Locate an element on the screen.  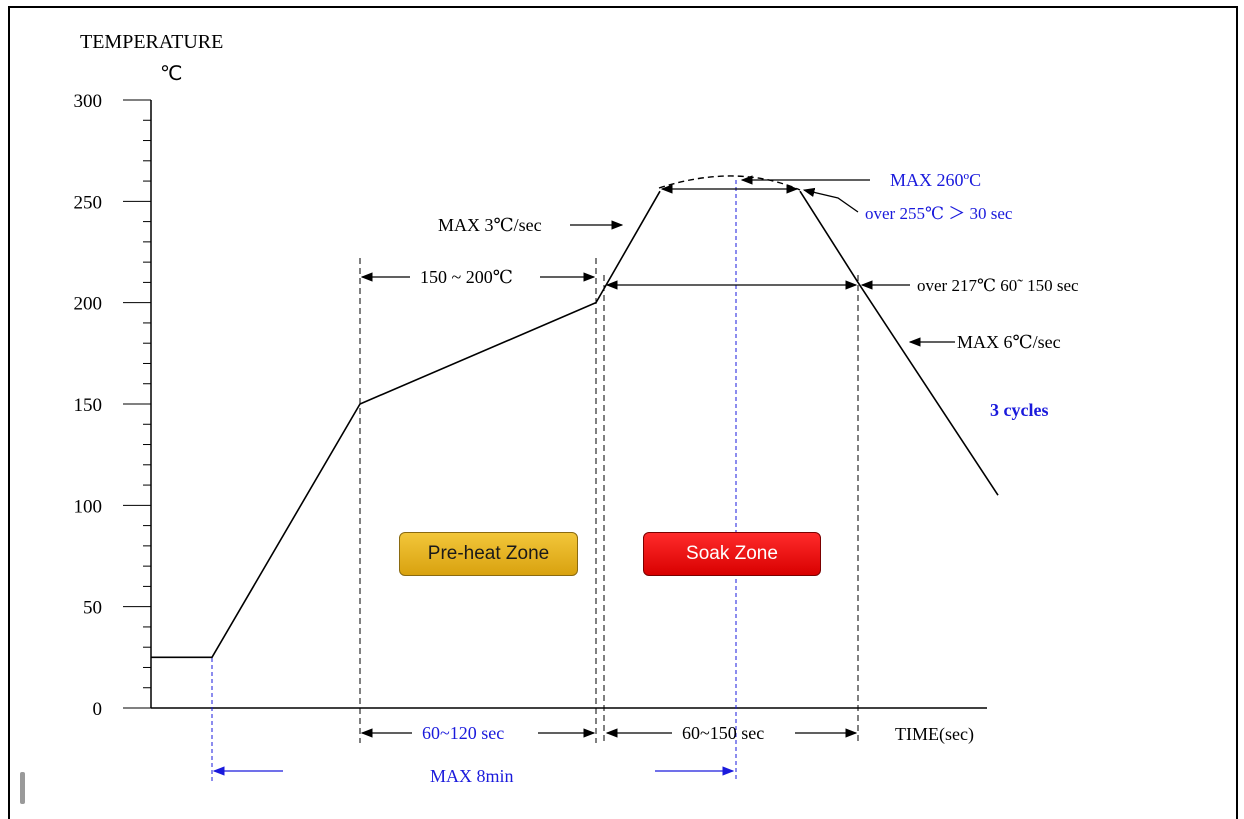
annotation-over-217: over 217℃ 60˜ 150 sec is located at coordinates (998, 285).